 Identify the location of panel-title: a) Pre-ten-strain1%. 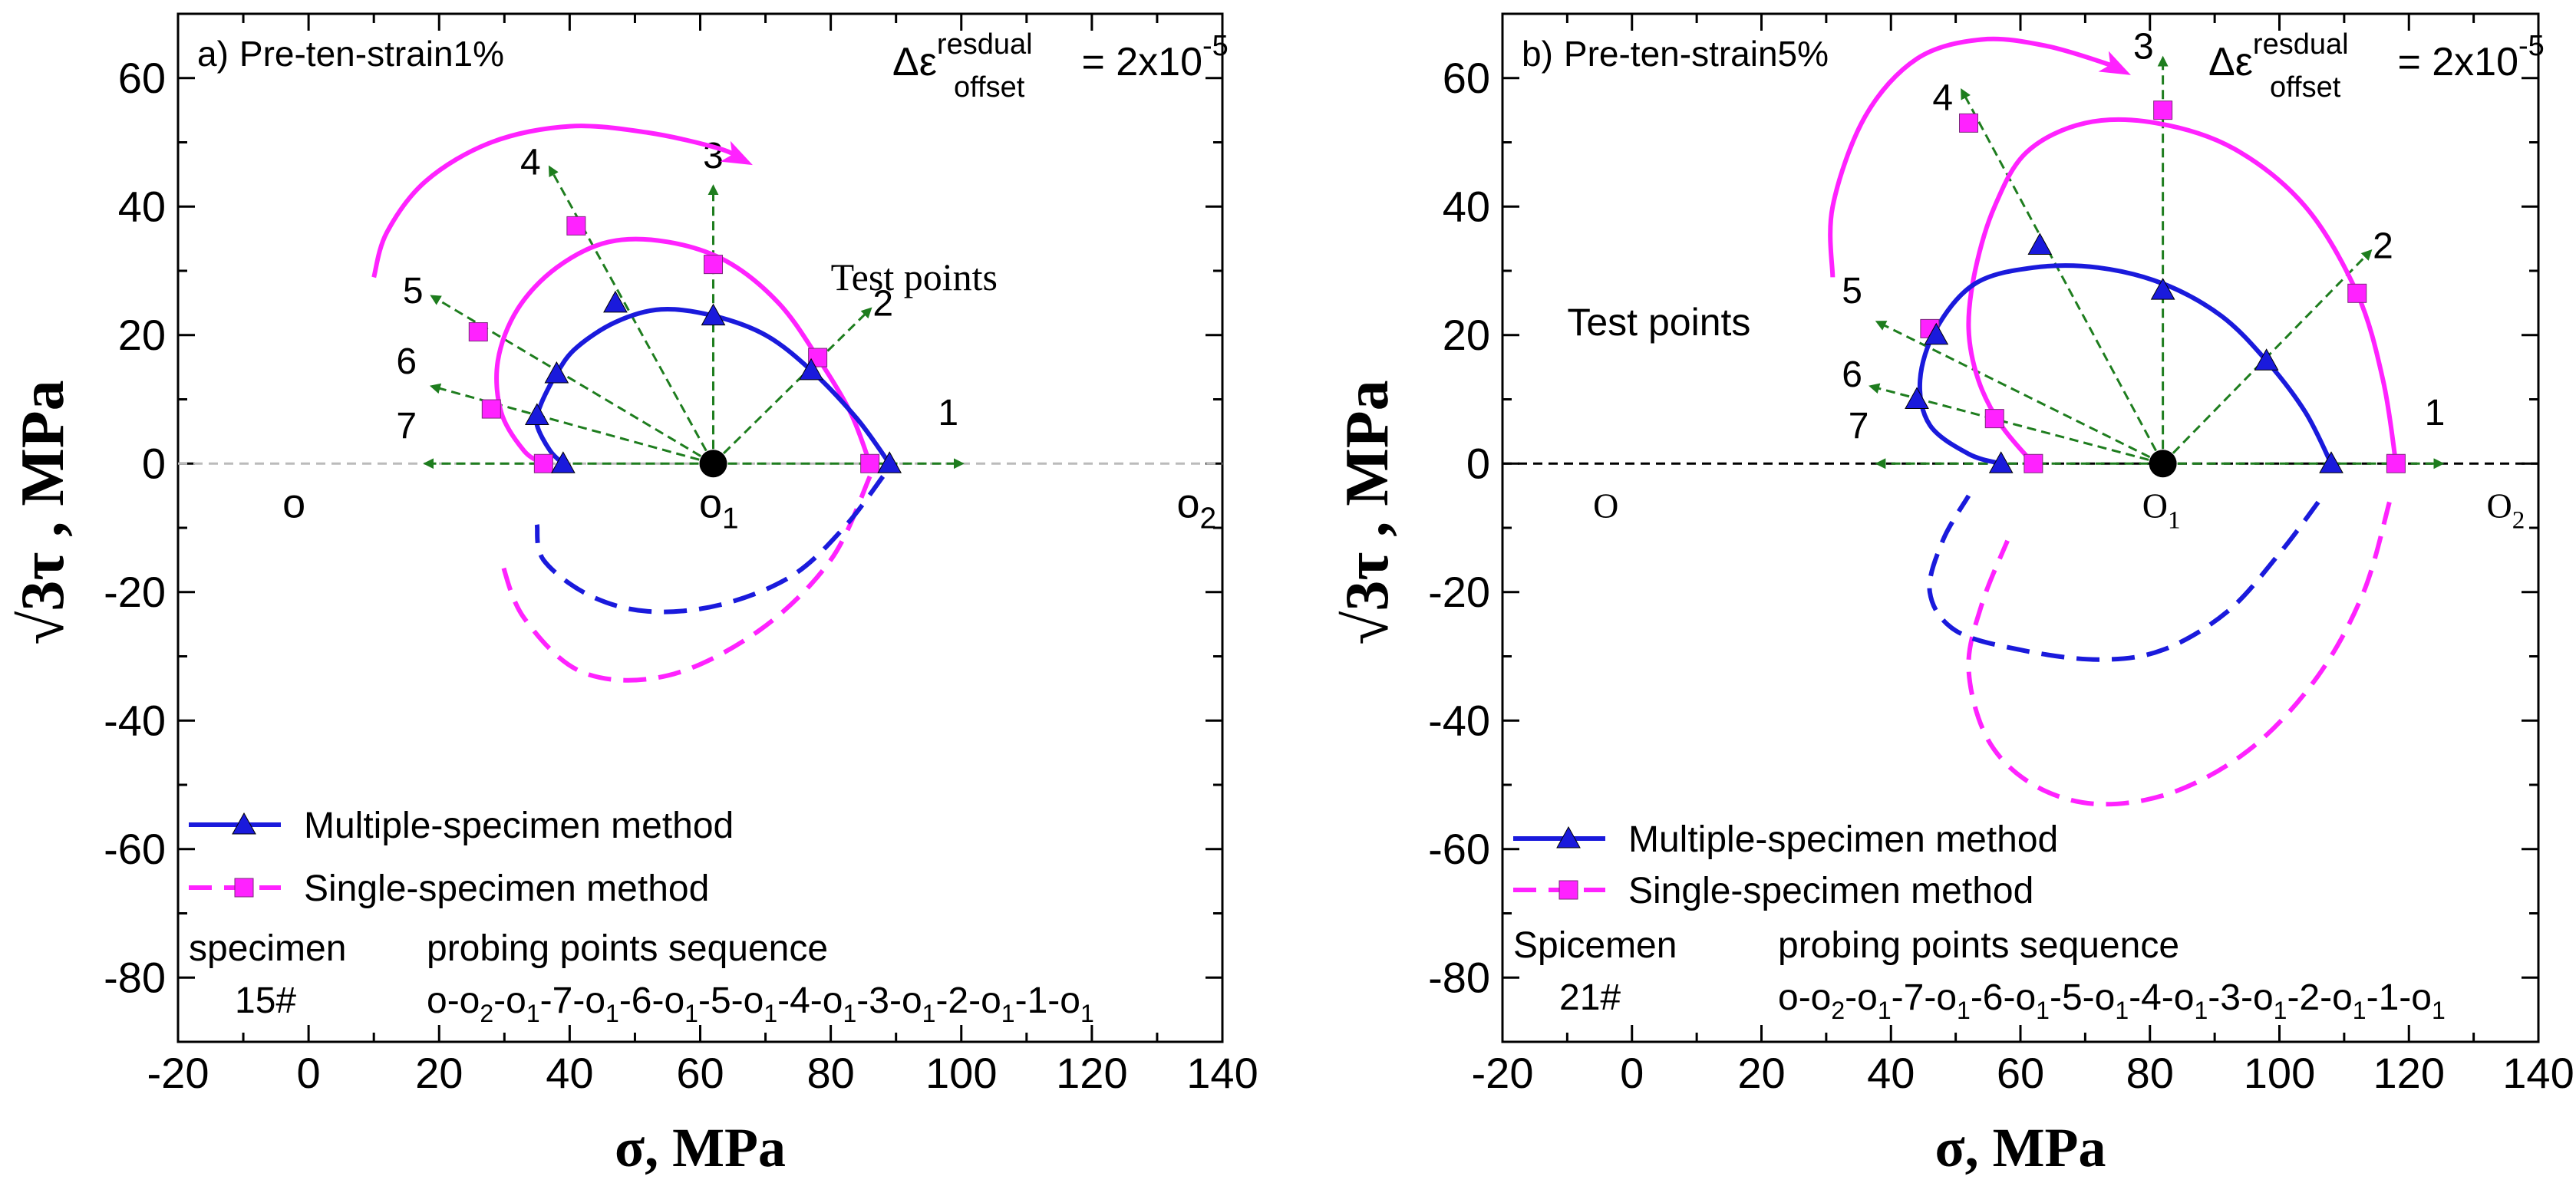
(350, 54).